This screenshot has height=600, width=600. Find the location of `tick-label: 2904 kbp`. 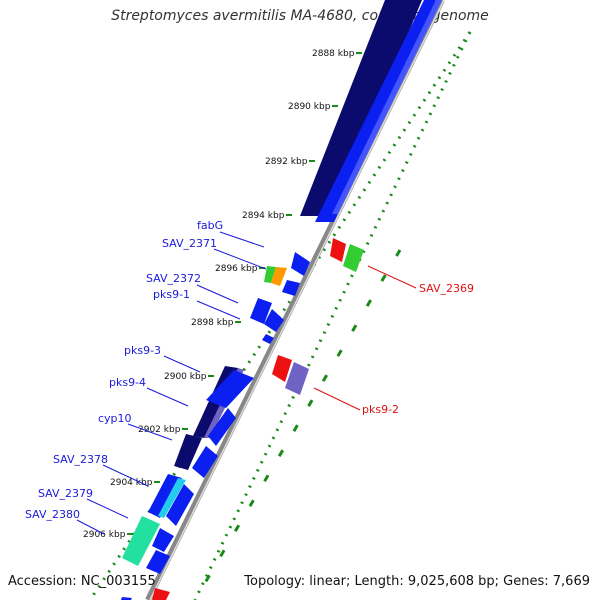

tick-label: 2904 kbp is located at coordinates (131, 483).